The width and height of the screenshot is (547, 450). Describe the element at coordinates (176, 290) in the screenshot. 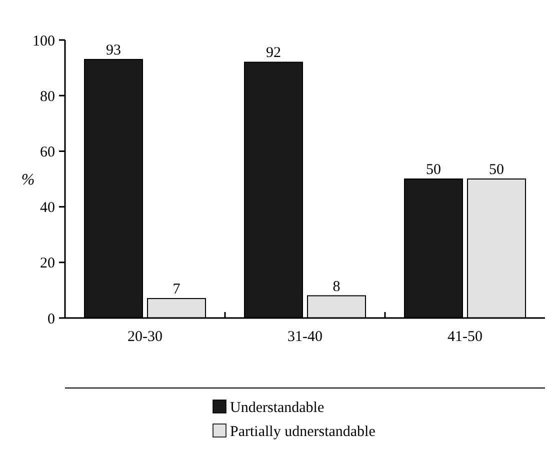

I see `data-label: 7` at that location.